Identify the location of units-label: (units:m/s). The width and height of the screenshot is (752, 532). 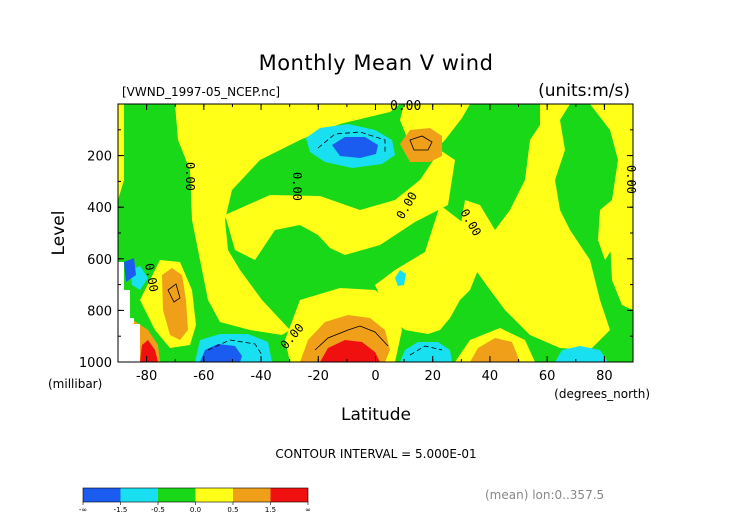
(584, 91).